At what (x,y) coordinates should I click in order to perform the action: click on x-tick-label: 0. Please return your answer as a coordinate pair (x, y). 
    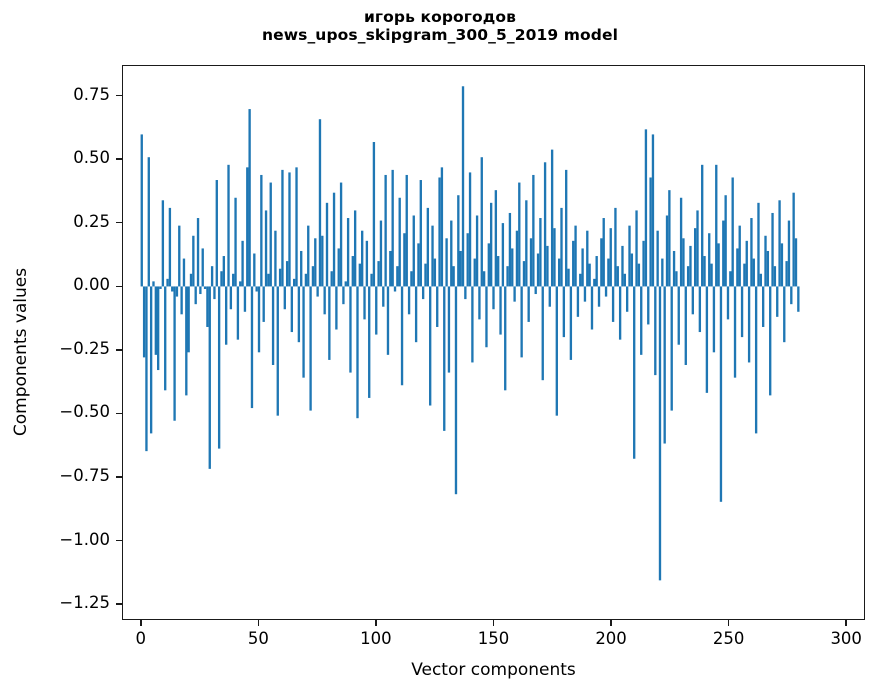
    Looking at the image, I should click on (141, 638).